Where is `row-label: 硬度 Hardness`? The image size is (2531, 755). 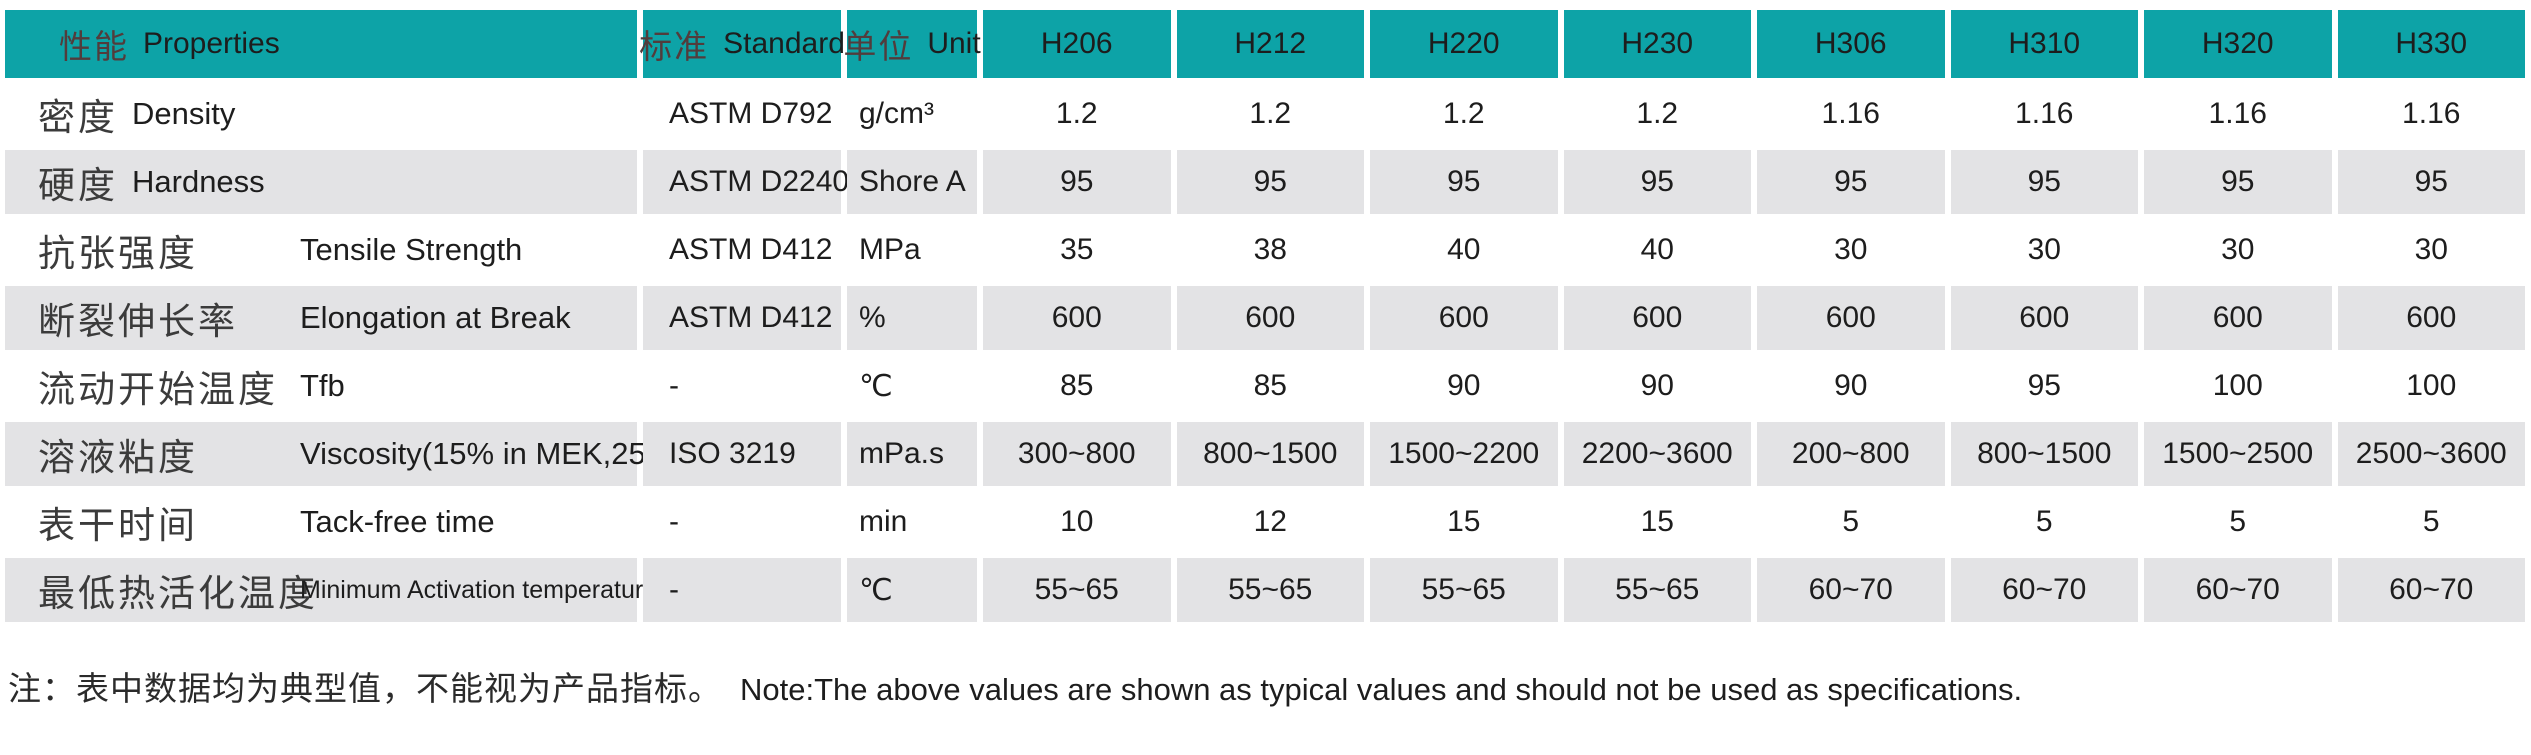
row-label: 硬度 Hardness is located at coordinates (321, 182).